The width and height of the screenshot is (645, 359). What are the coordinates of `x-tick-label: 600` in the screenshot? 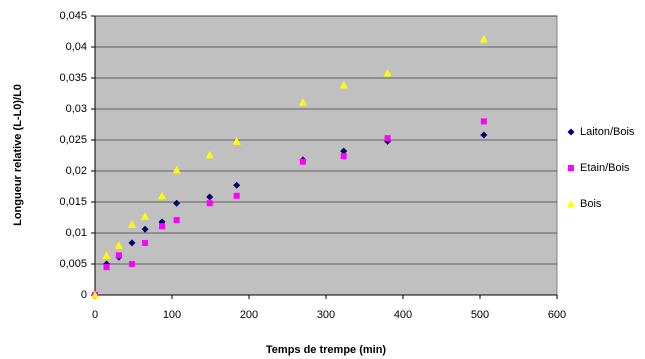 It's located at (557, 315).